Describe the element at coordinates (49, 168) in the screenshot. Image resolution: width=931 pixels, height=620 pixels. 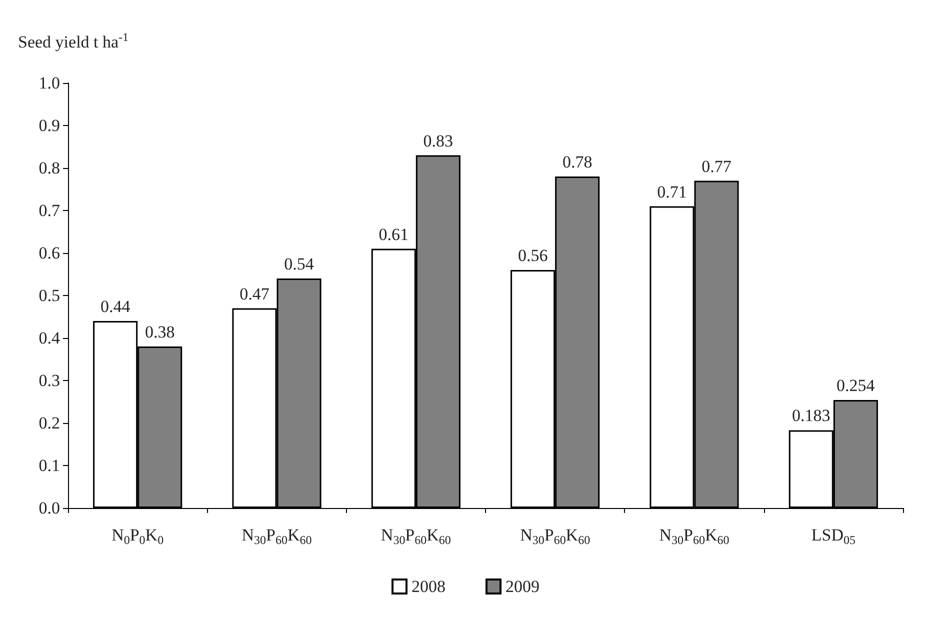
I see `y-tick-label: 0.8` at that location.